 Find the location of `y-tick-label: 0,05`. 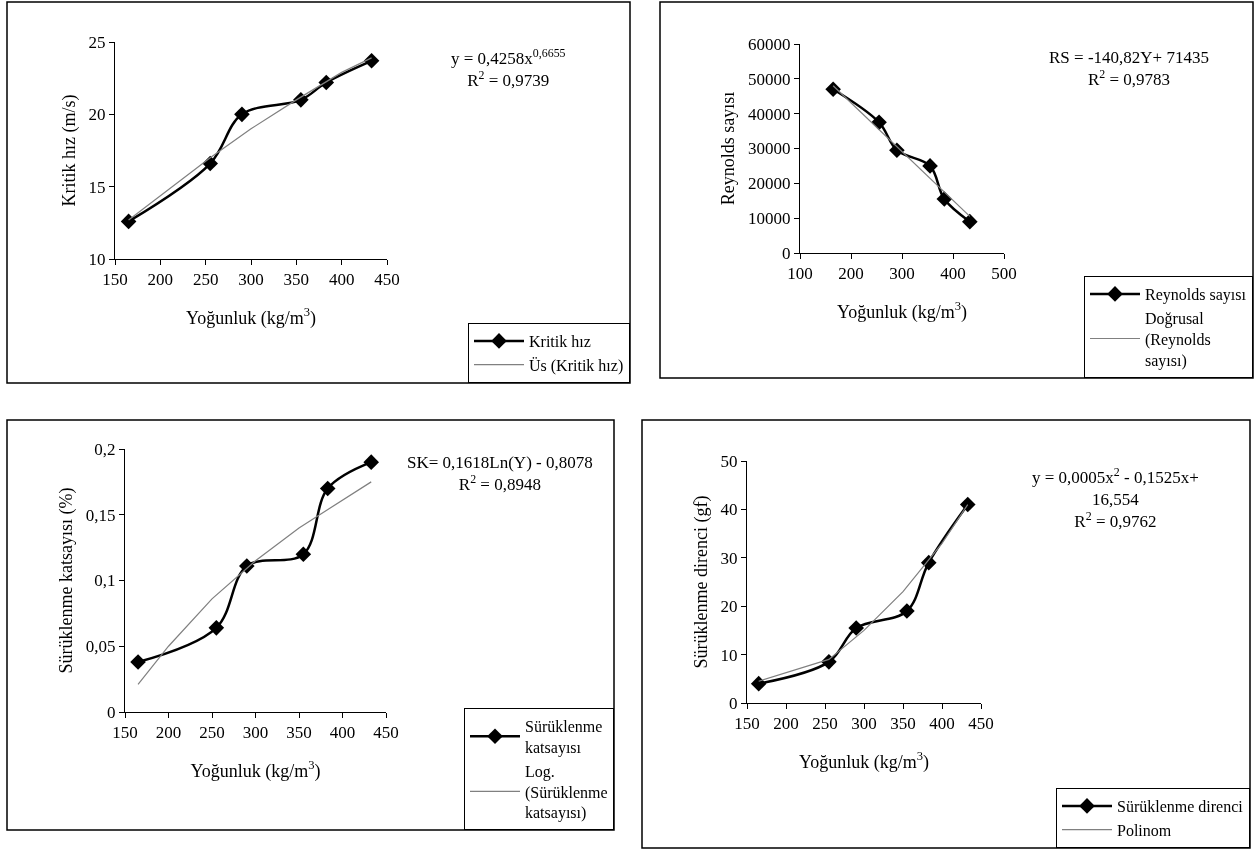

y-tick-label: 0,05 is located at coordinates (100, 647).